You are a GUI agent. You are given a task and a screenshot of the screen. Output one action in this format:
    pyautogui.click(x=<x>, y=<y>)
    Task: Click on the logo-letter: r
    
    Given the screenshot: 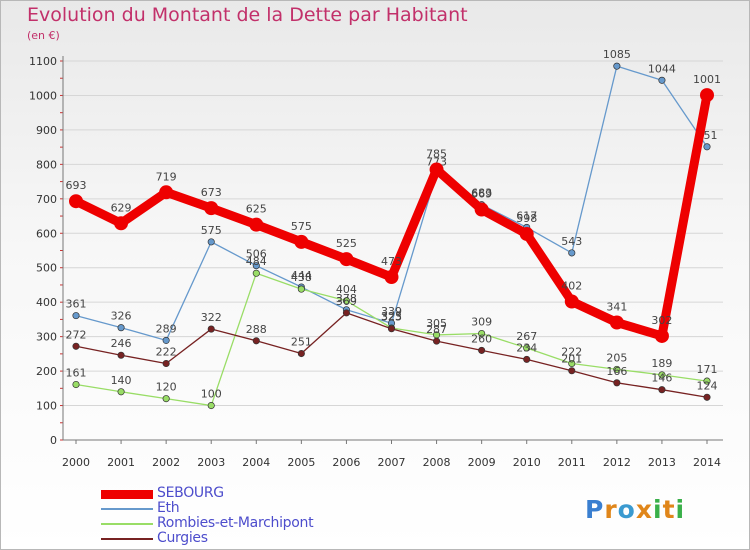 What is the action you would take?
    pyautogui.click(x=611, y=509)
    